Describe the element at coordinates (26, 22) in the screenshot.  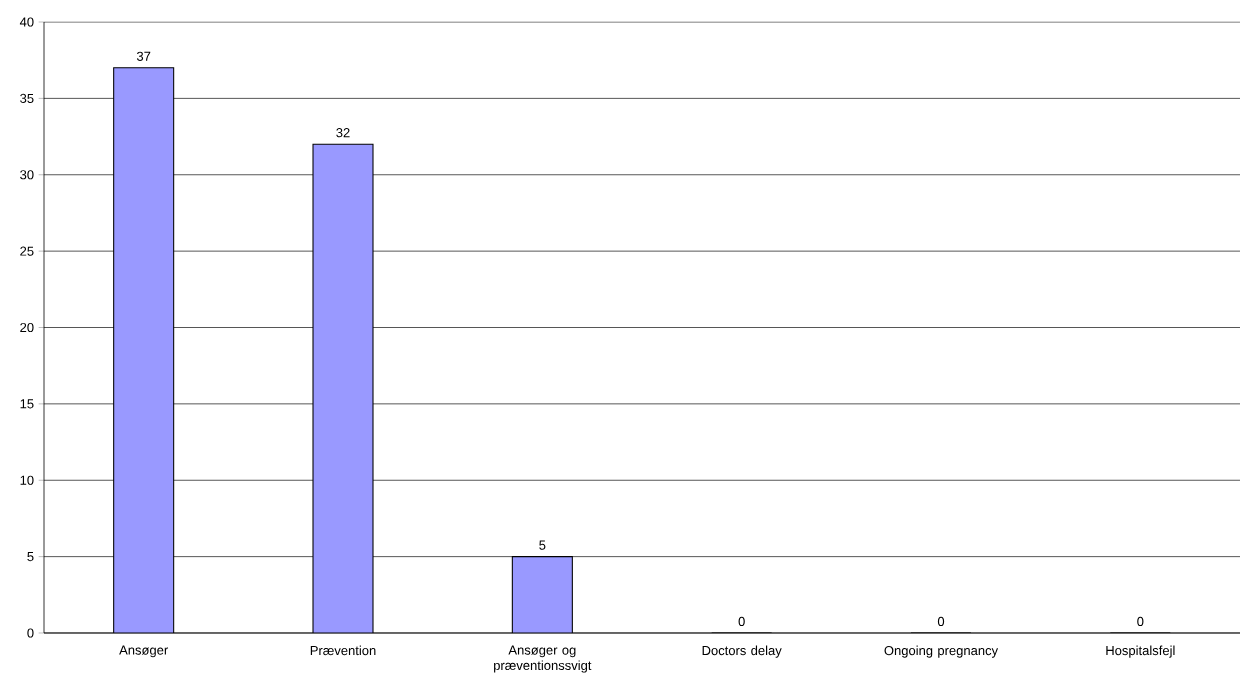
I see `y-tick-label: 40` at that location.